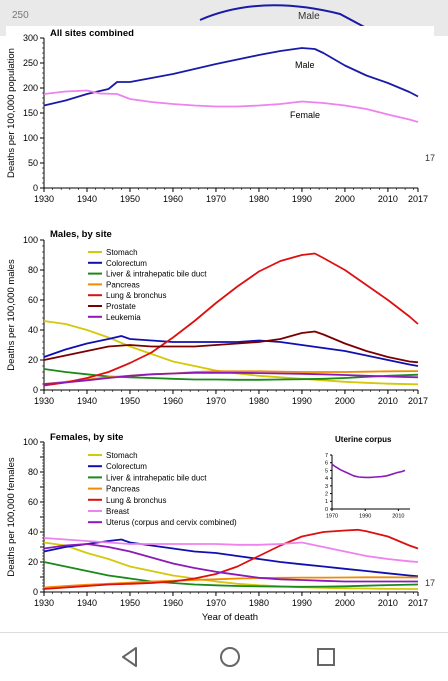 The image size is (448, 681). What do you see at coordinates (326, 510) in the screenshot?
I see `chart3-y-tick-label: 0` at bounding box center [326, 510].